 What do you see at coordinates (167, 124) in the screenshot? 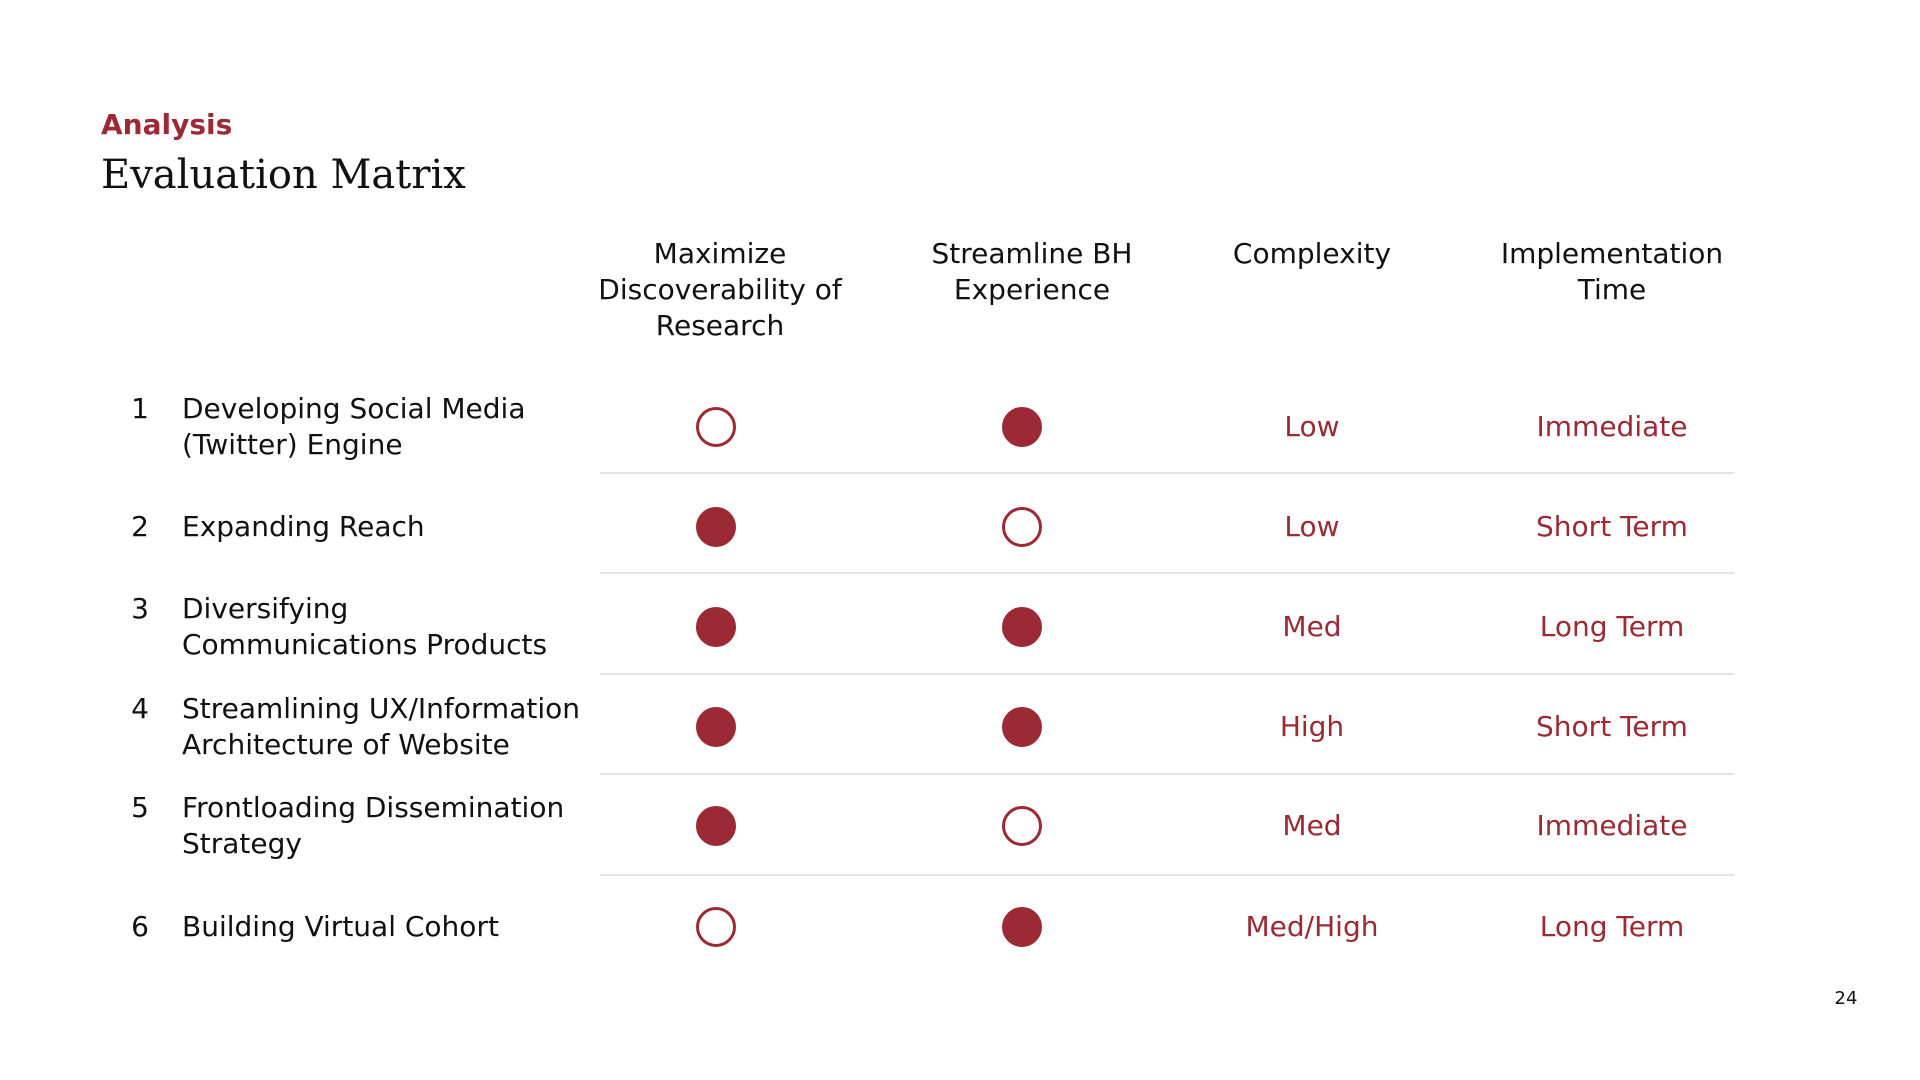
I see `section-label: Analysis` at bounding box center [167, 124].